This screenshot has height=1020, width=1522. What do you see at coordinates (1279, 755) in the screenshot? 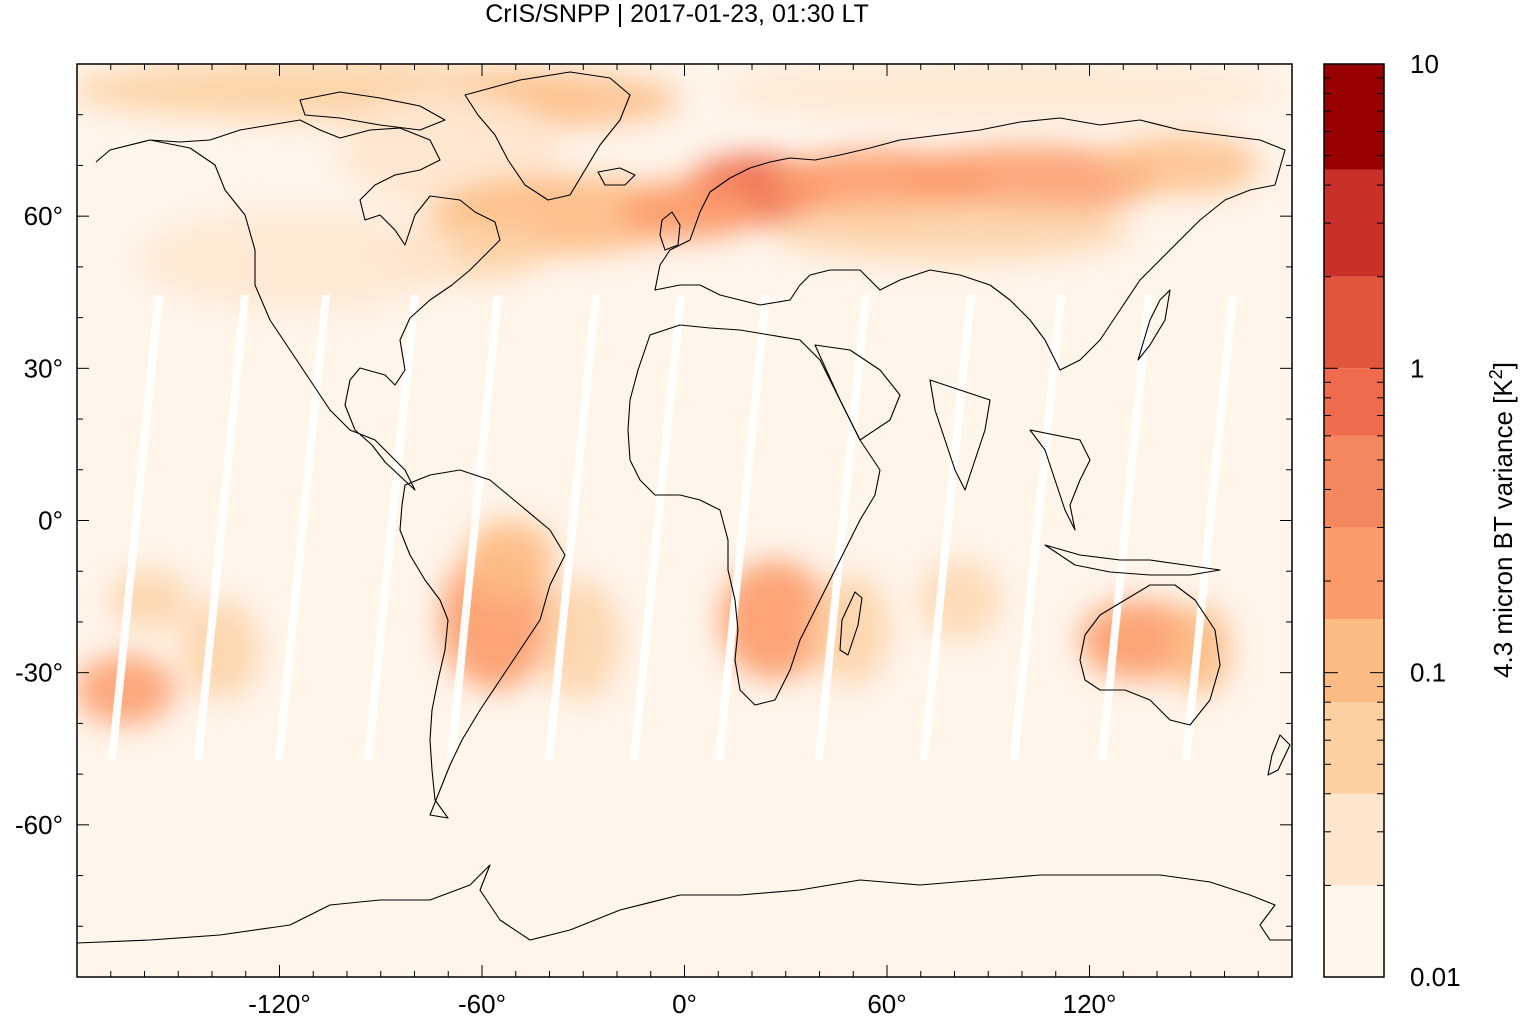
I see `coastline-new-zealand` at bounding box center [1279, 755].